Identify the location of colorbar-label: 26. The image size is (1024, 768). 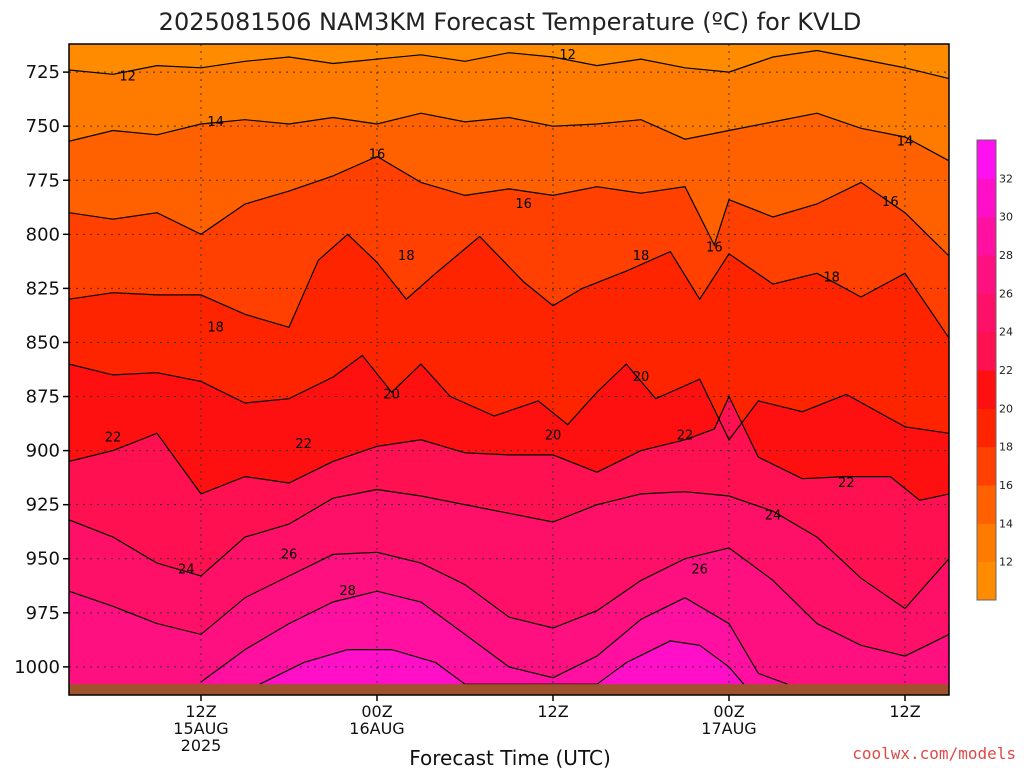
(1006, 293).